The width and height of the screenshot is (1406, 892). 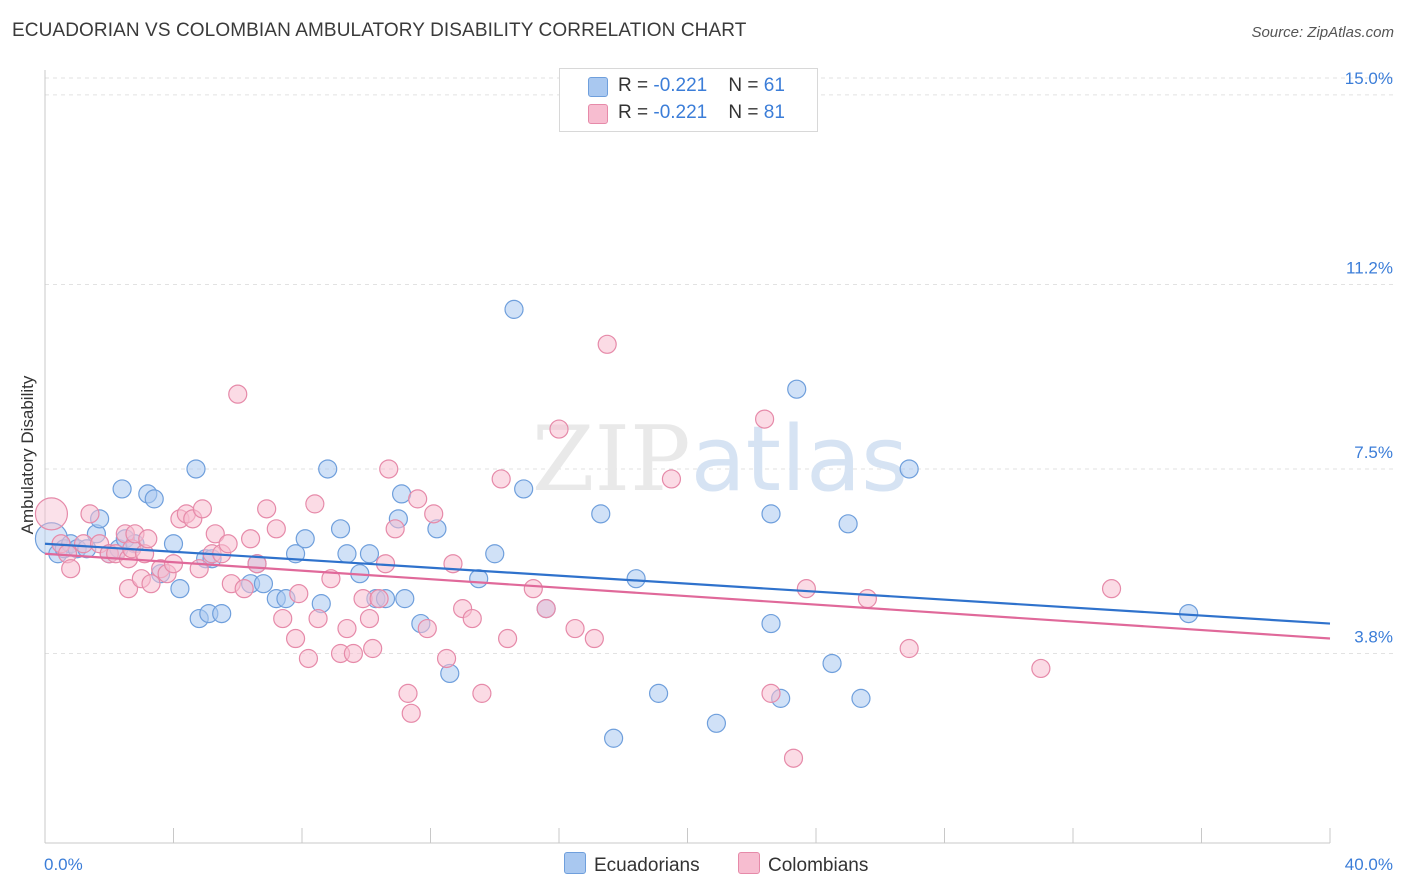 I want to click on trend-lines, so click(x=687, y=591).